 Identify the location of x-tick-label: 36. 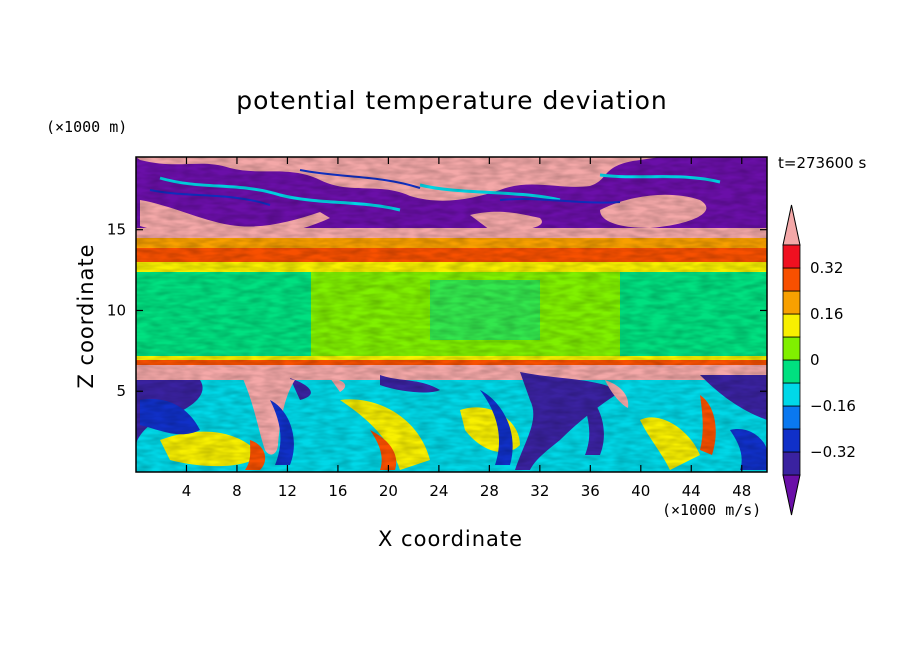
(590, 491).